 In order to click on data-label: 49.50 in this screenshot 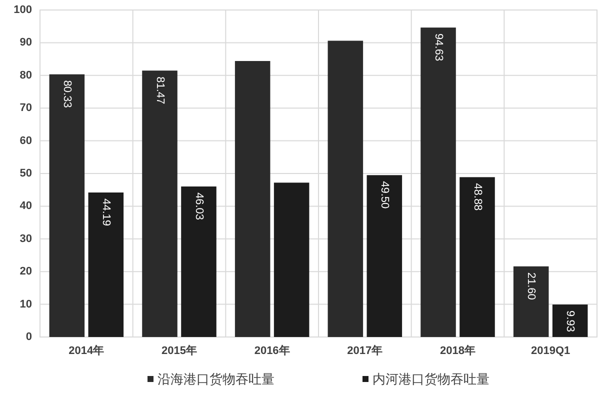, I will do `click(384, 195)`.